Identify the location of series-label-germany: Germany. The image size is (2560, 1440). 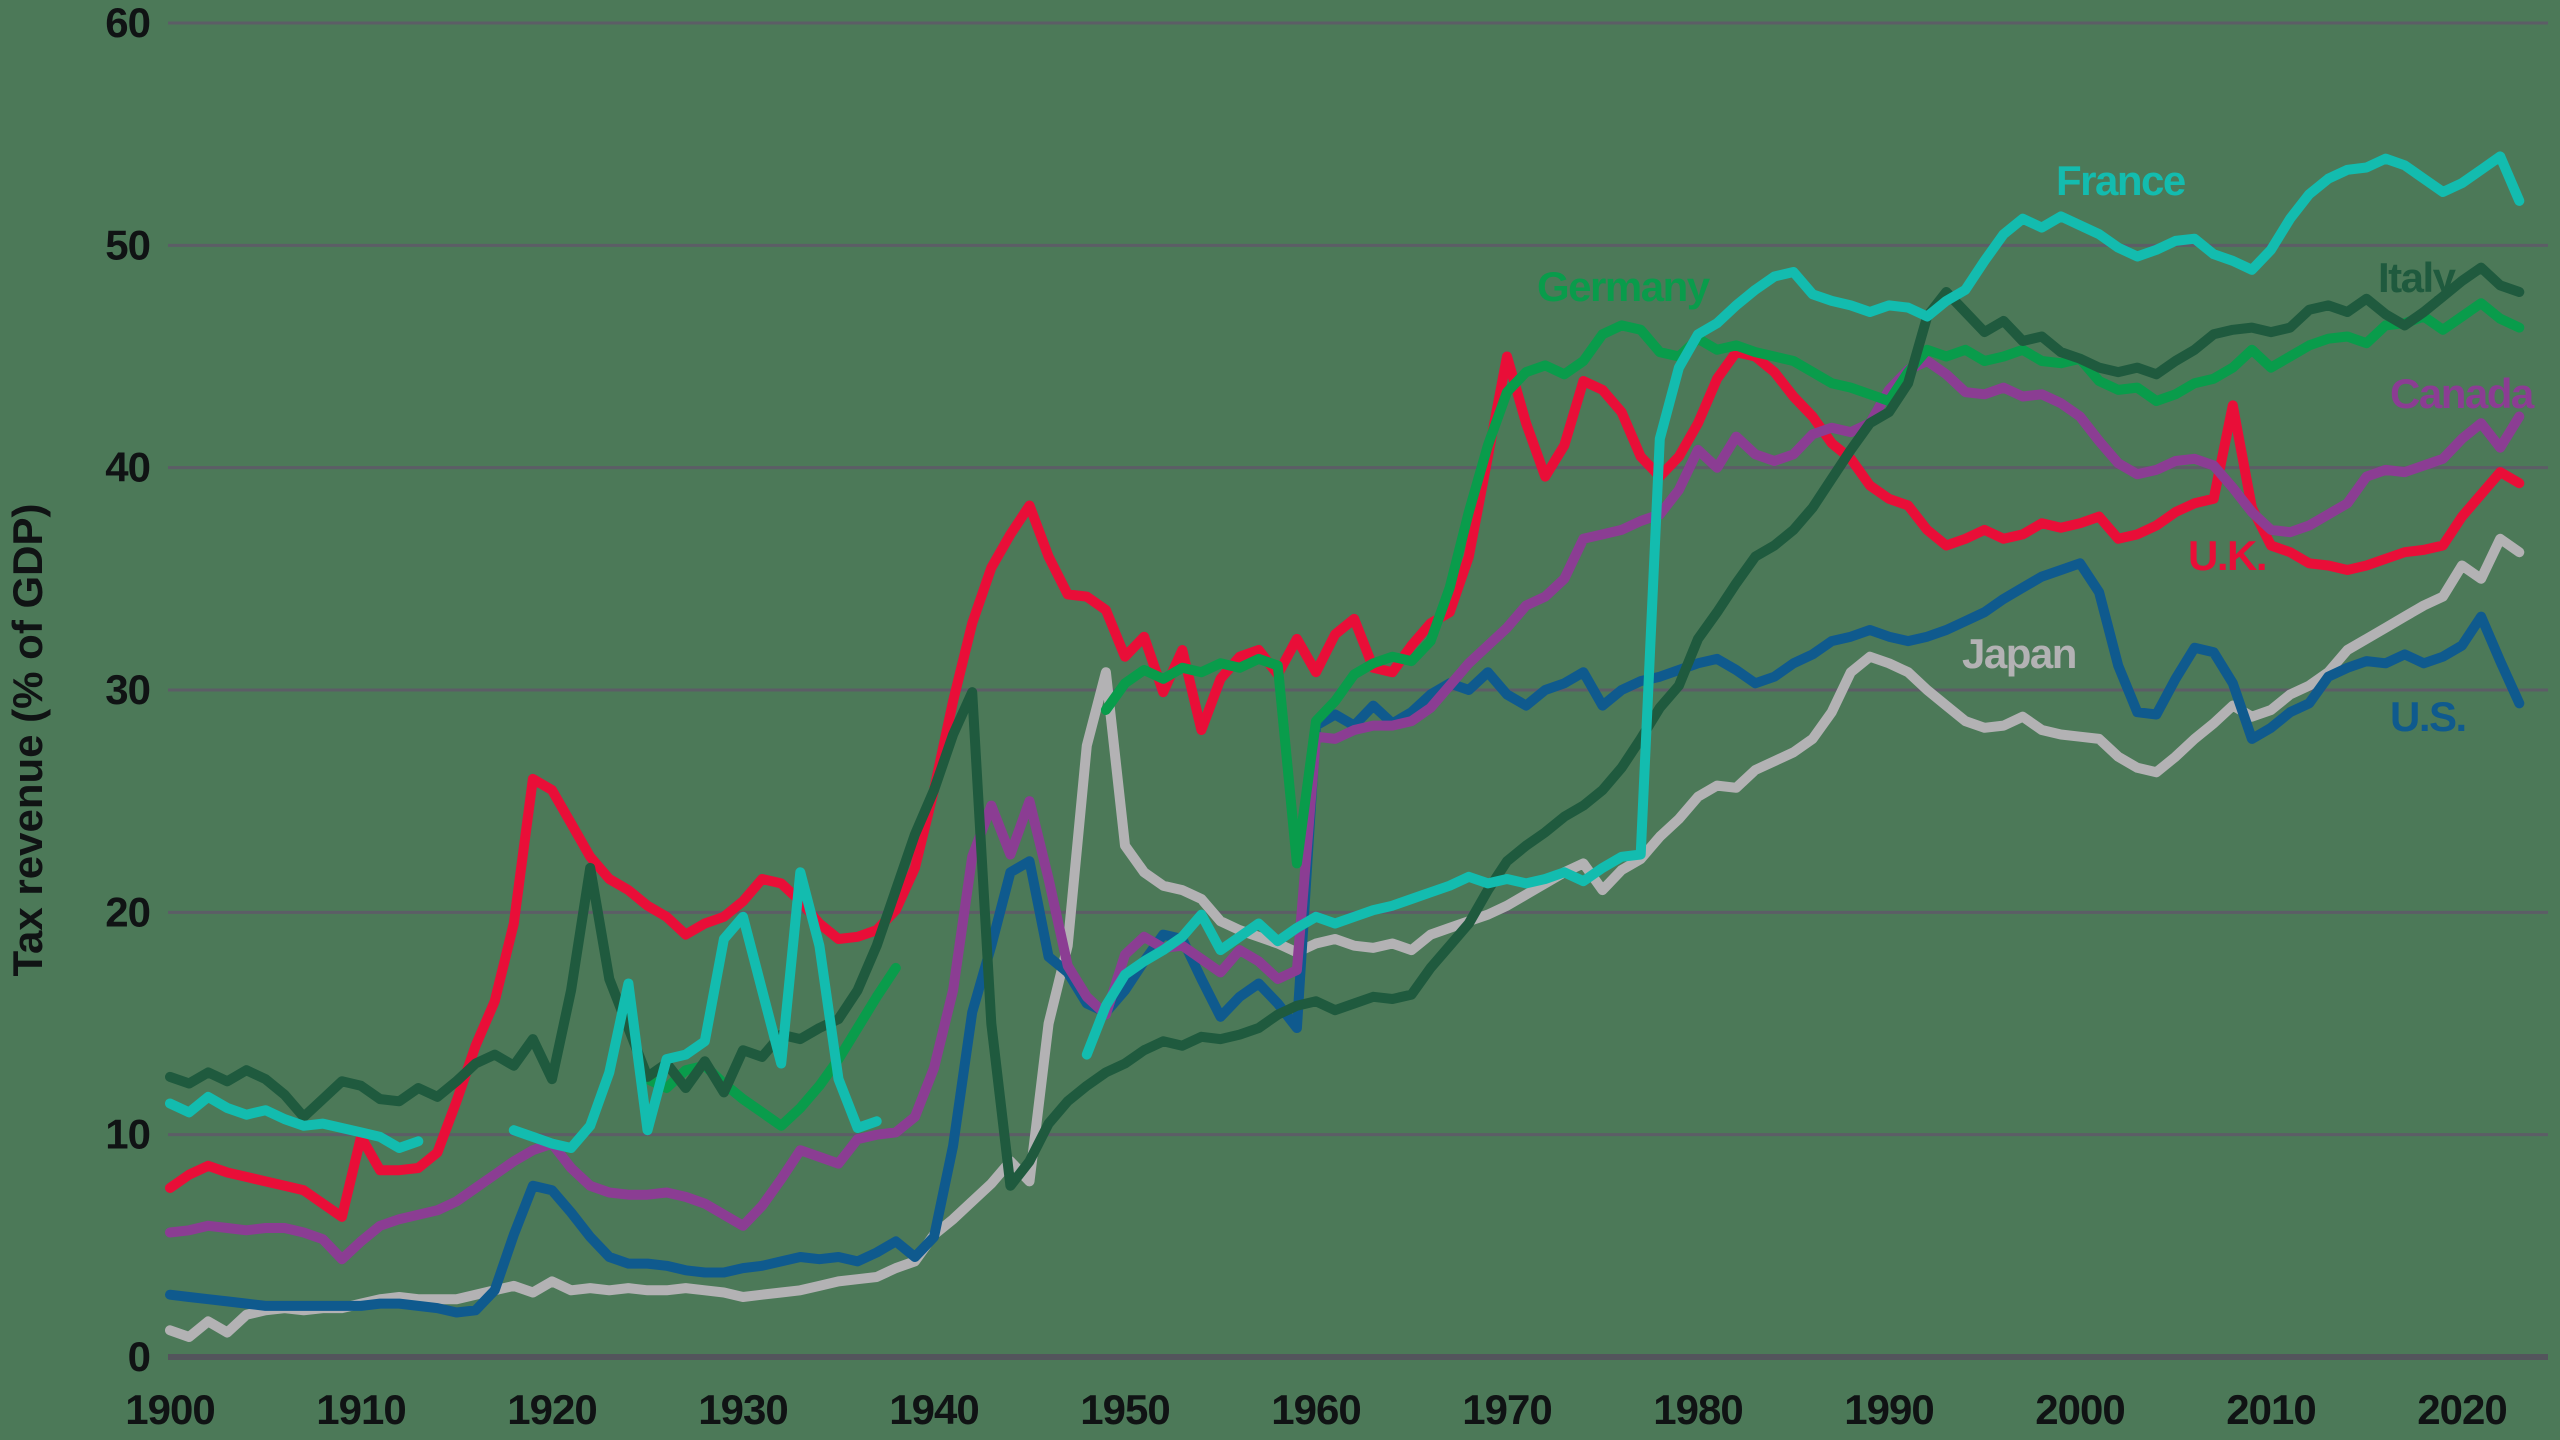
(1624, 286).